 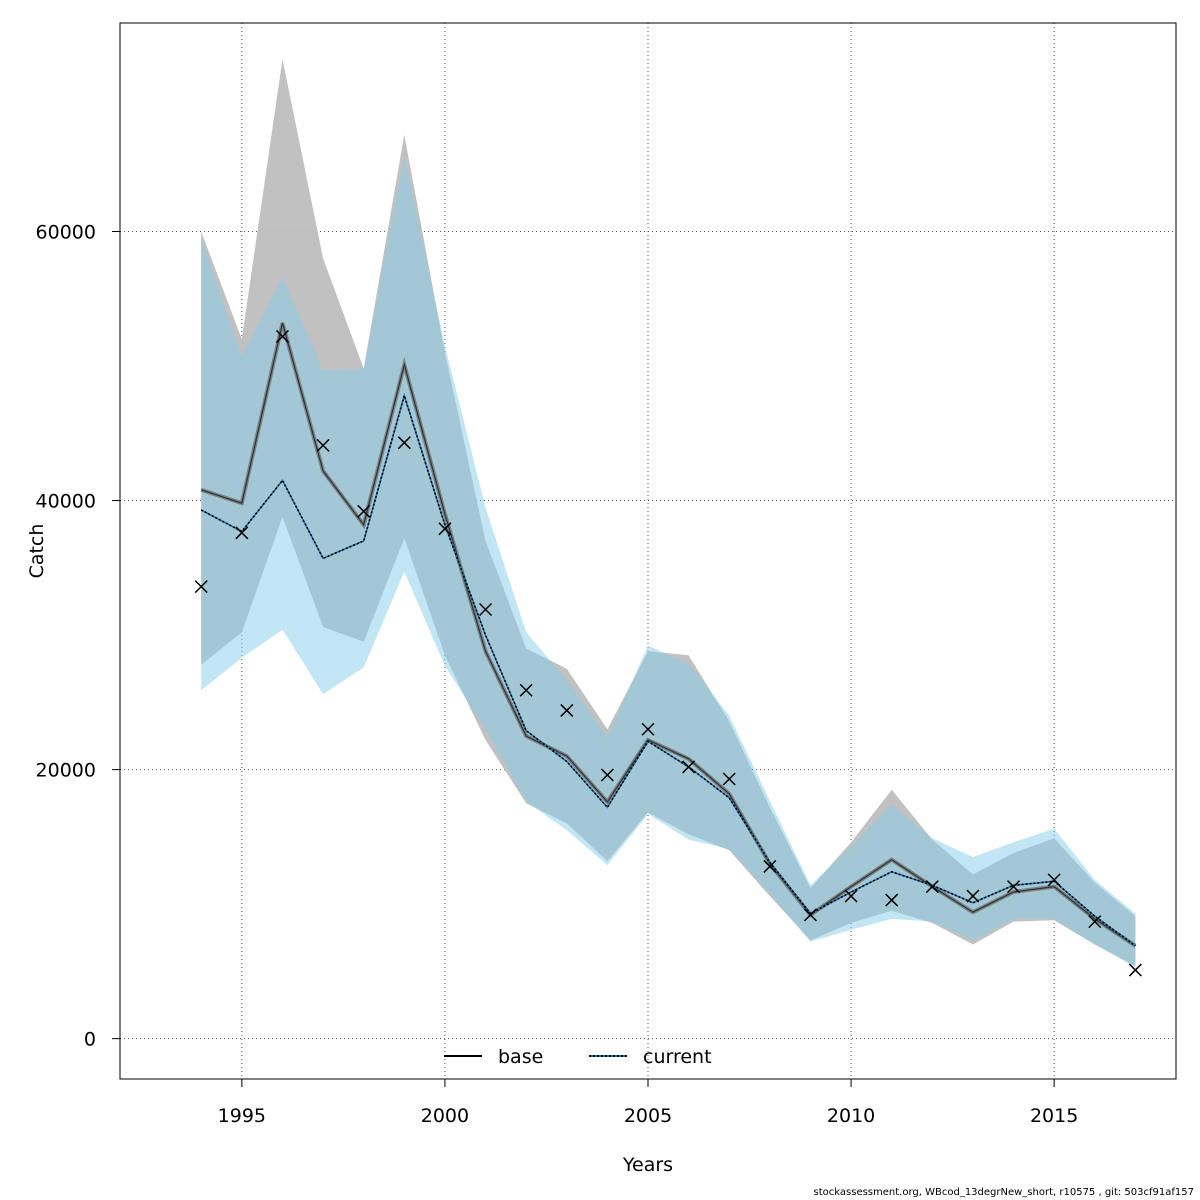 I want to click on x-tick-label: 2015, so click(x=1054, y=1116).